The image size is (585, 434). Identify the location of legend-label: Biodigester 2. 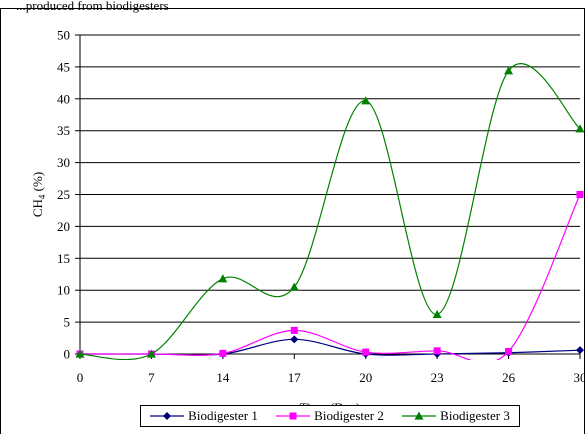
(349, 415).